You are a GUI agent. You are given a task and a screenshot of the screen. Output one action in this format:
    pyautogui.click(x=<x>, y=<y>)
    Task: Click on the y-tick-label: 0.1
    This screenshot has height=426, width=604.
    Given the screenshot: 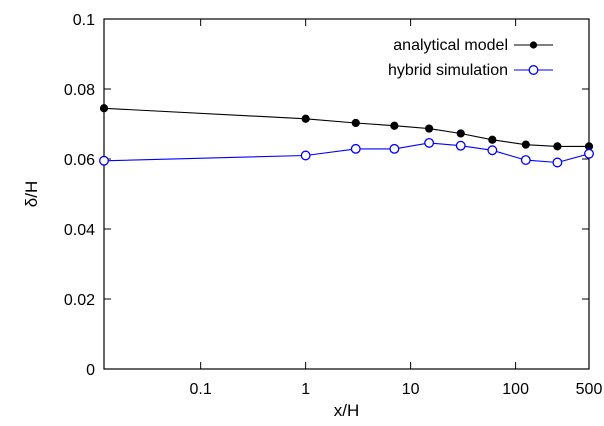 What is the action you would take?
    pyautogui.click(x=84, y=20)
    